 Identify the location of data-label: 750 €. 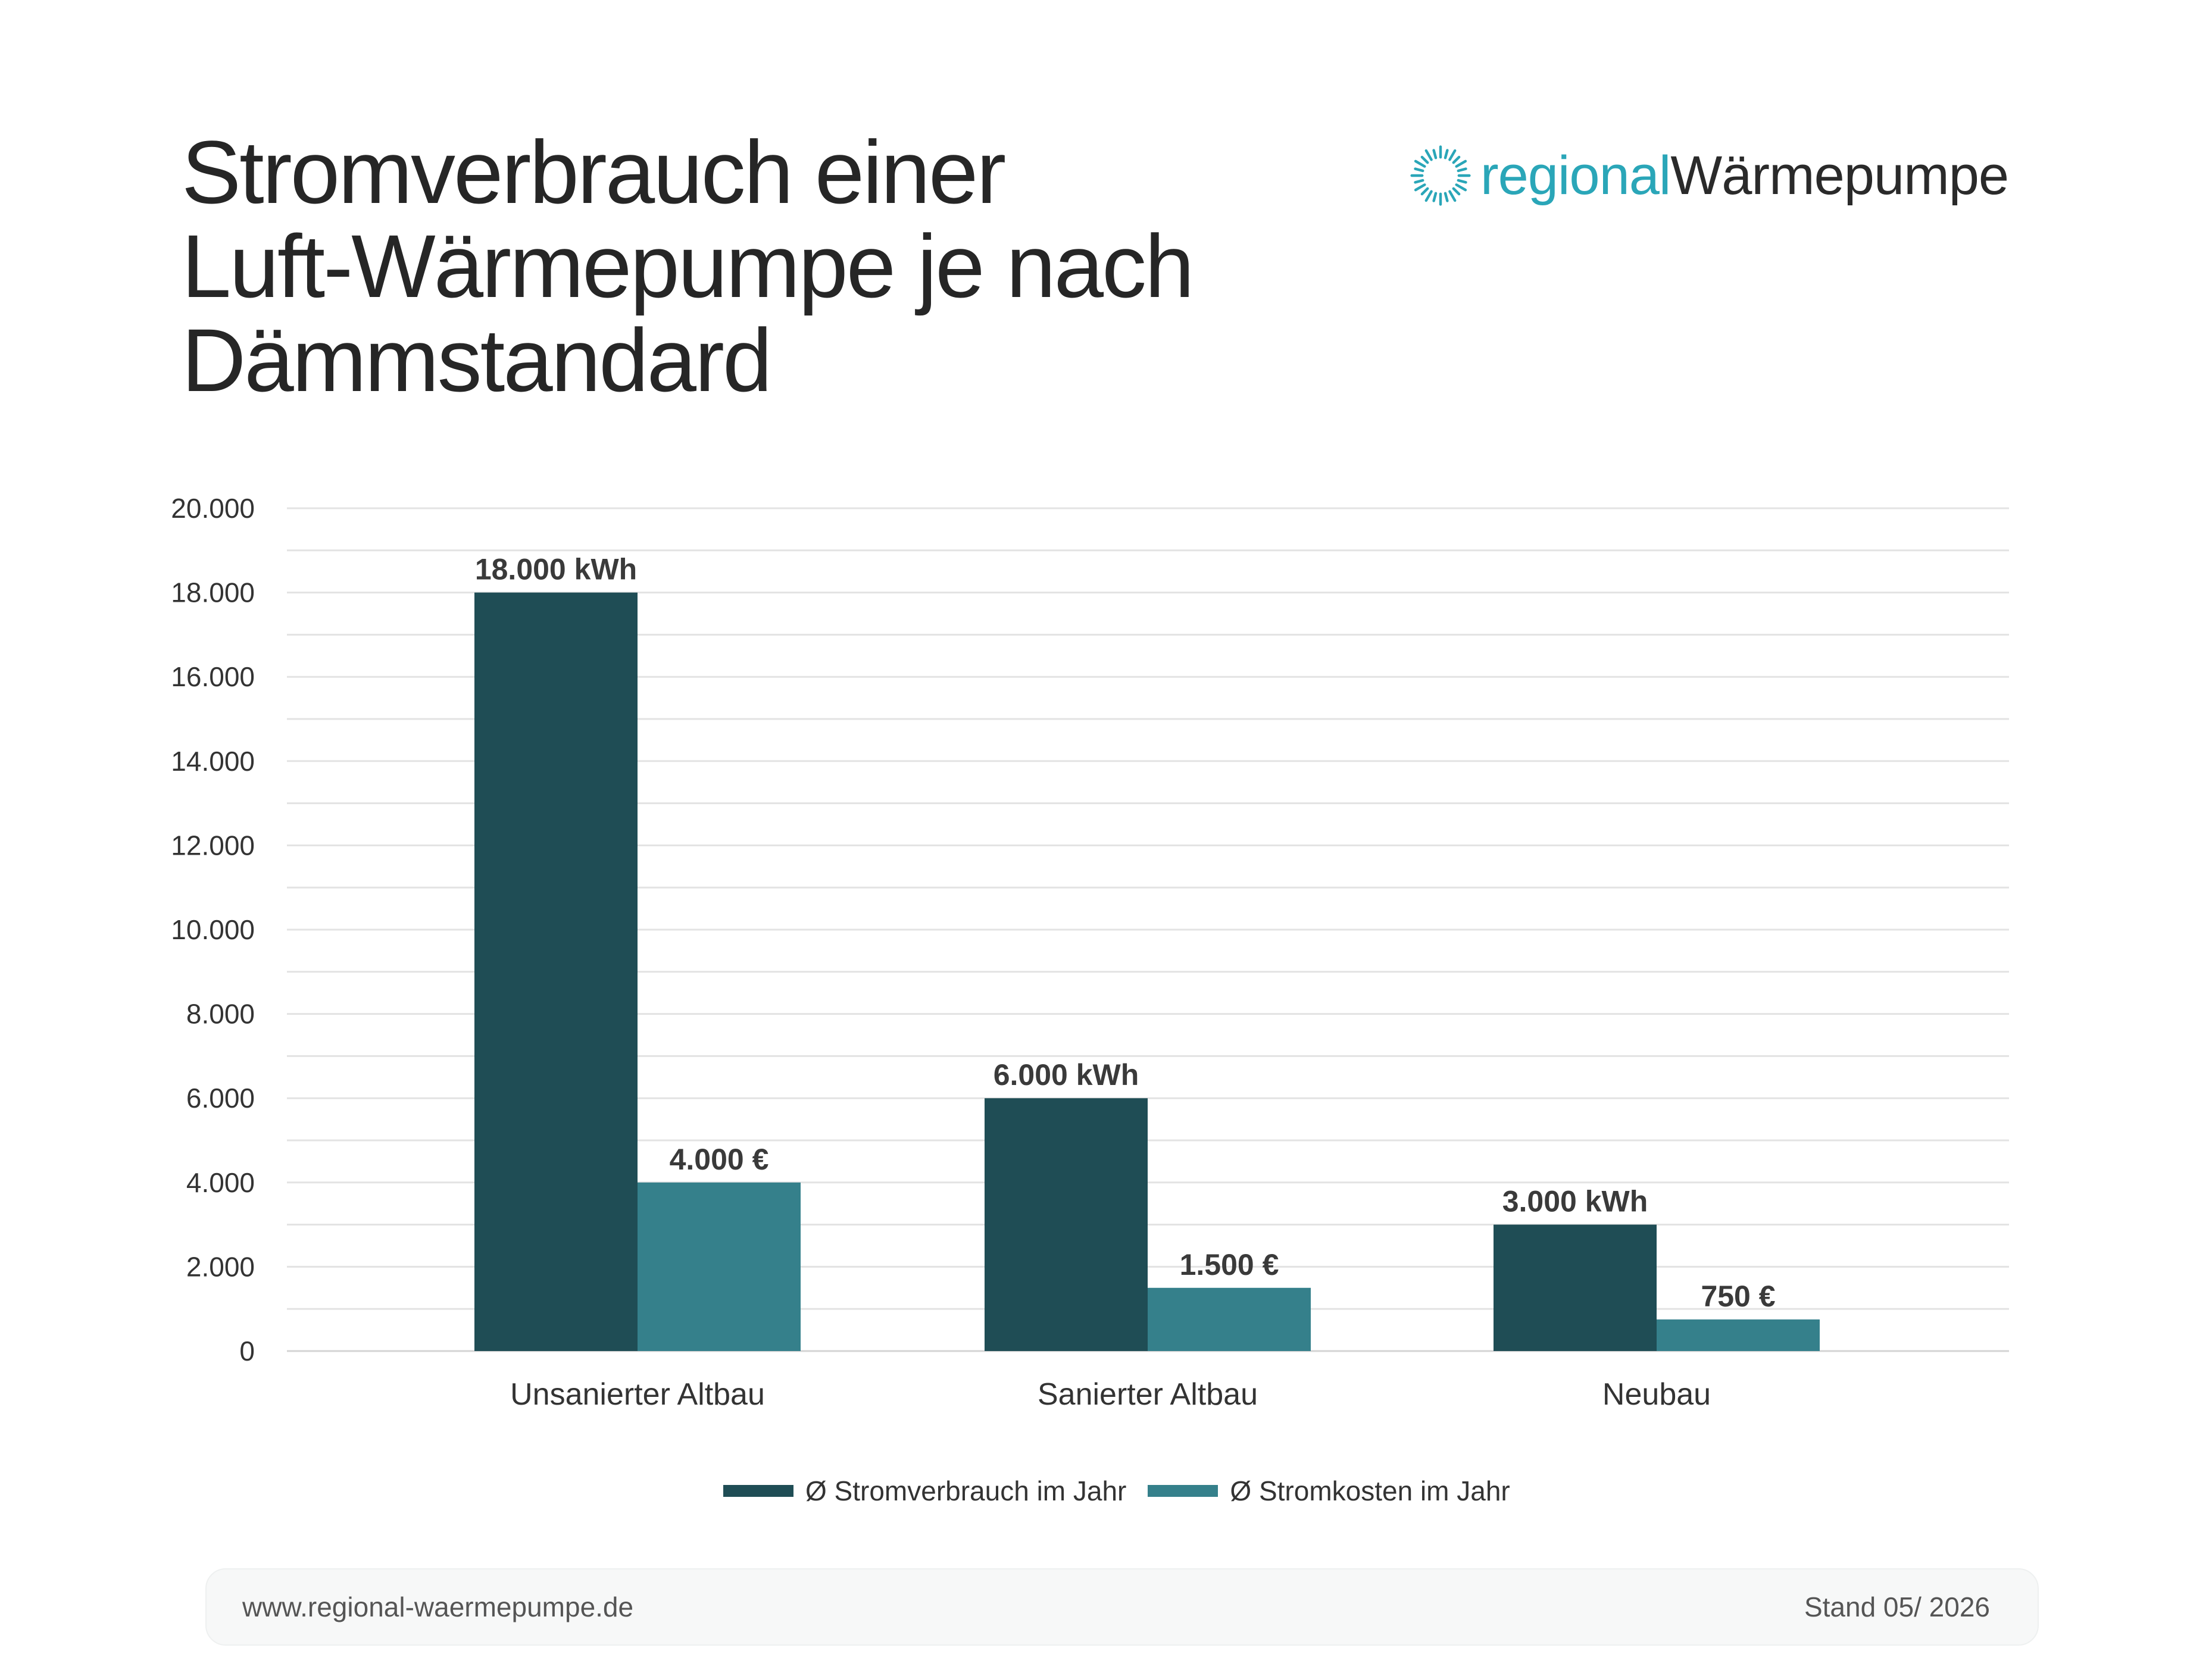
(1738, 1296).